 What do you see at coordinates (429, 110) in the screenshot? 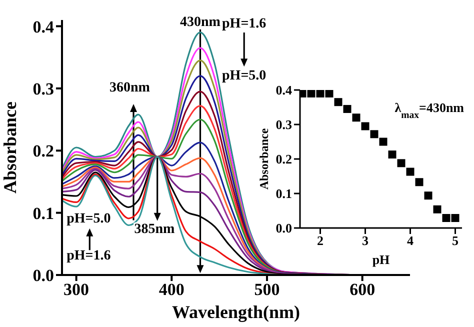
I see `annotation: λ$_{max}$=430nm` at bounding box center [429, 110].